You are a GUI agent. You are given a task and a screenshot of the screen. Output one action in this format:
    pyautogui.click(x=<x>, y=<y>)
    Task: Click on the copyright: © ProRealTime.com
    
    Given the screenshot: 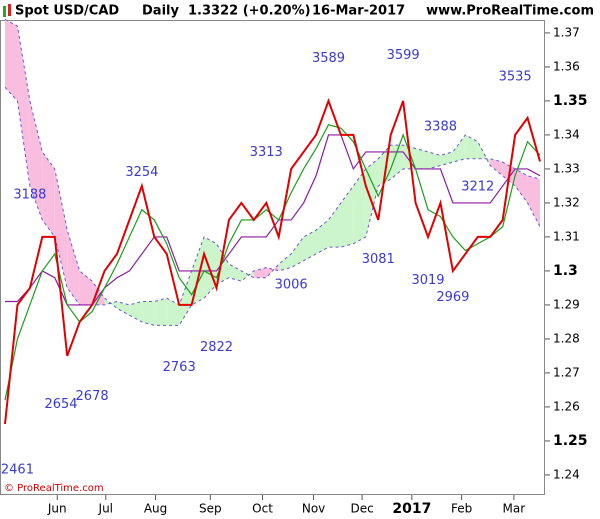 What is the action you would take?
    pyautogui.click(x=54, y=488)
    